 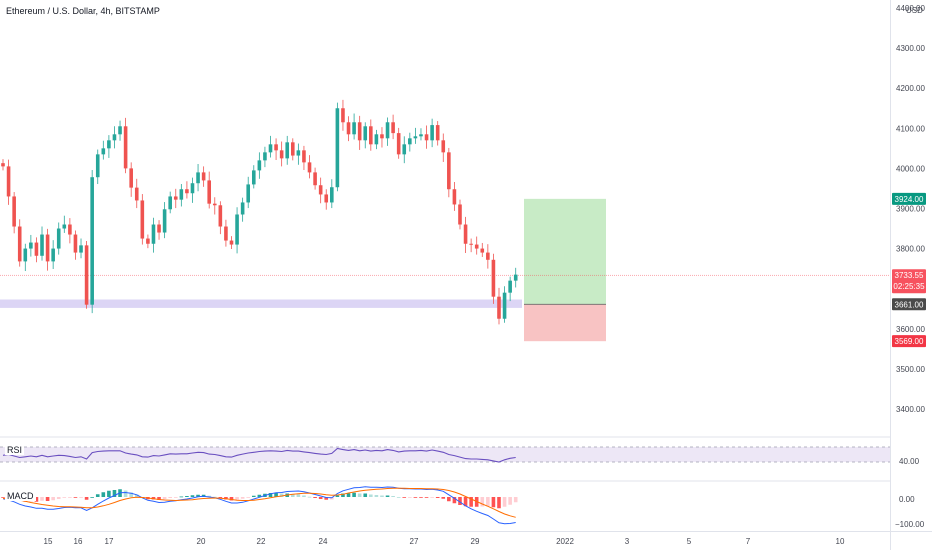 I want to click on symbol-title: Ethereum / U.S. Dollar, 4h, BITSTAMP, so click(x=83, y=11).